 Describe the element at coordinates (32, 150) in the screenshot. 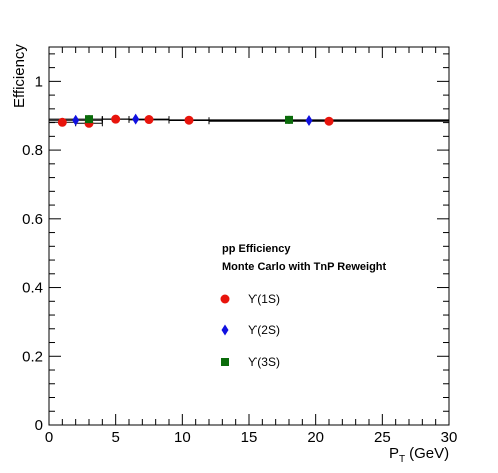

I see `y-tick-label: 0.8` at that location.